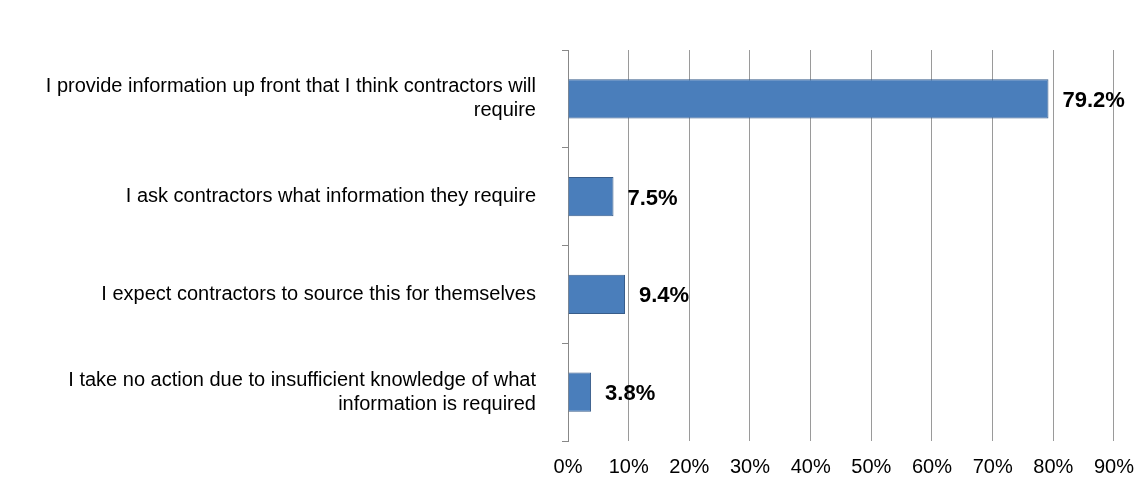  Describe the element at coordinates (630, 393) in the screenshot. I see `data-label: 3.8%` at that location.